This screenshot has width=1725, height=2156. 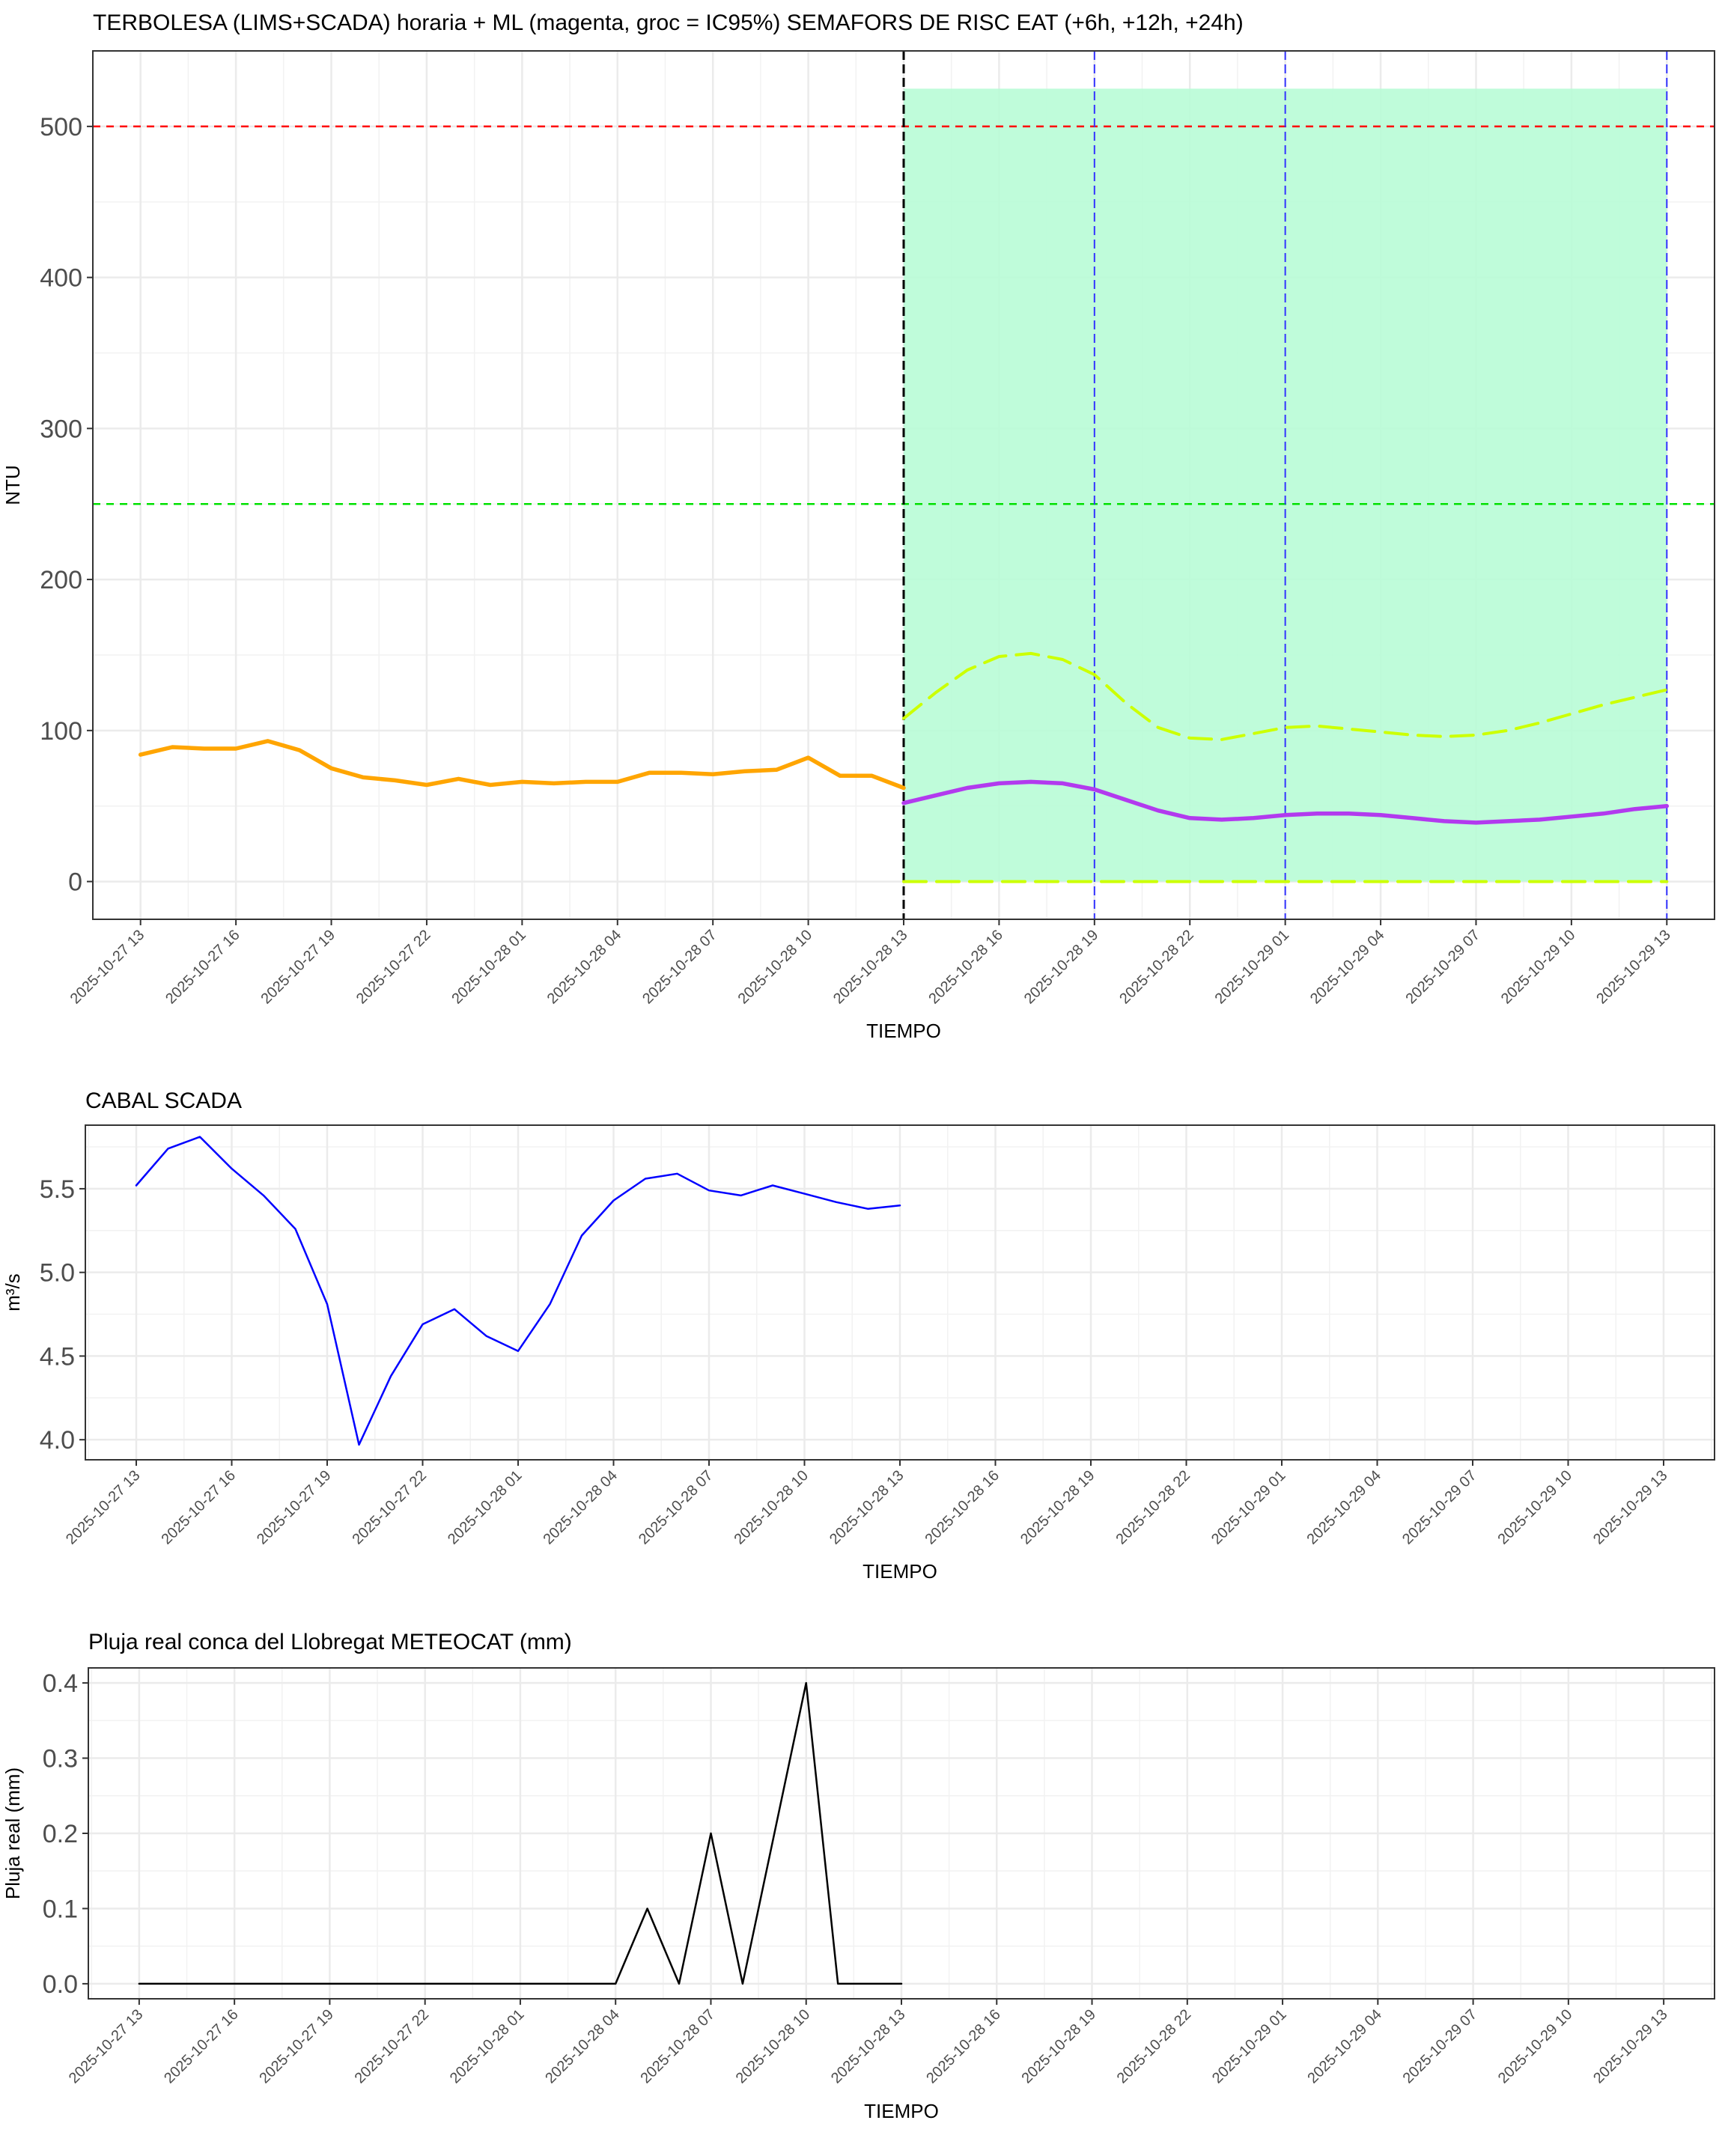 What do you see at coordinates (13, 1833) in the screenshot?
I see `y-axis-label: Pluja real (mm)` at bounding box center [13, 1833].